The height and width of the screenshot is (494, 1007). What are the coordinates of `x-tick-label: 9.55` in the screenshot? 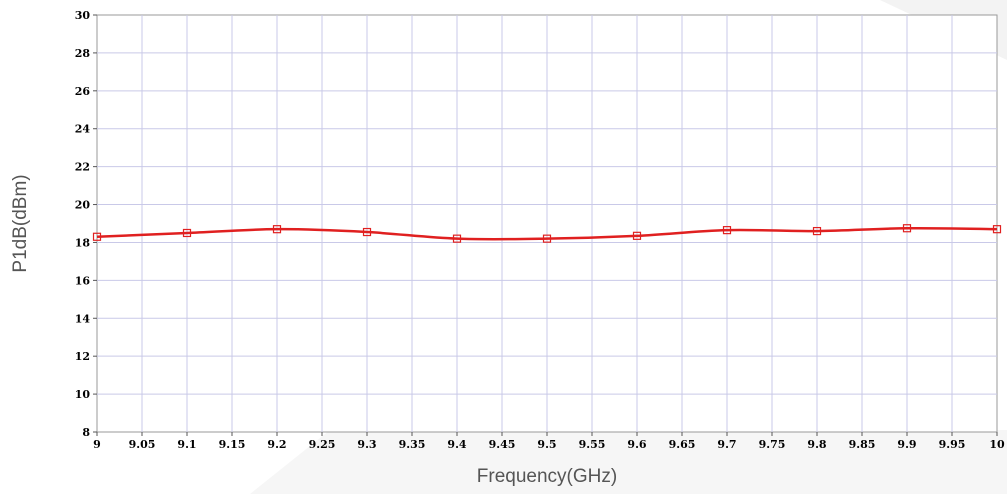 It's located at (592, 444).